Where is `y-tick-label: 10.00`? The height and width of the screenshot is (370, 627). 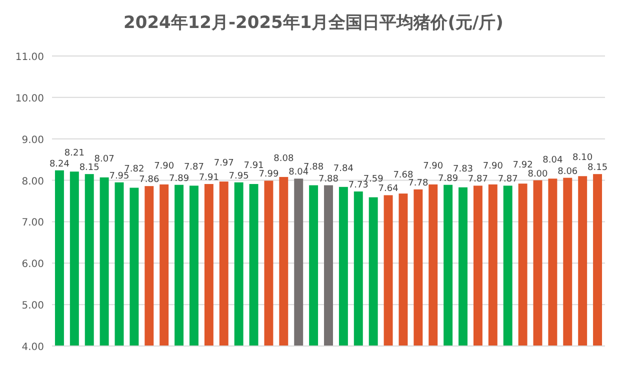 y-tick-label: 10.00 is located at coordinates (29, 98).